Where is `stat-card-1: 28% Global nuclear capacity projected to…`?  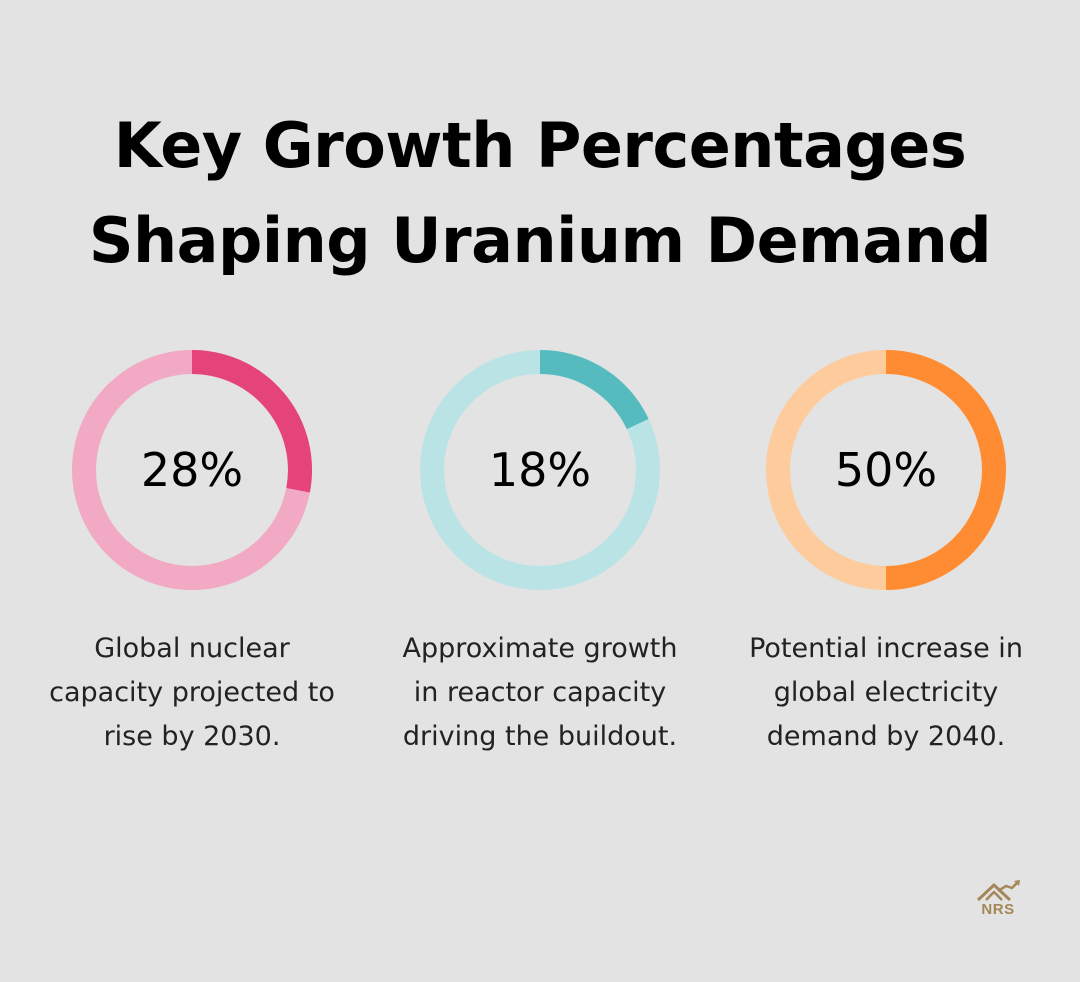 stat-card-1: 28% Global nuclear capacity projected to… is located at coordinates (192, 550).